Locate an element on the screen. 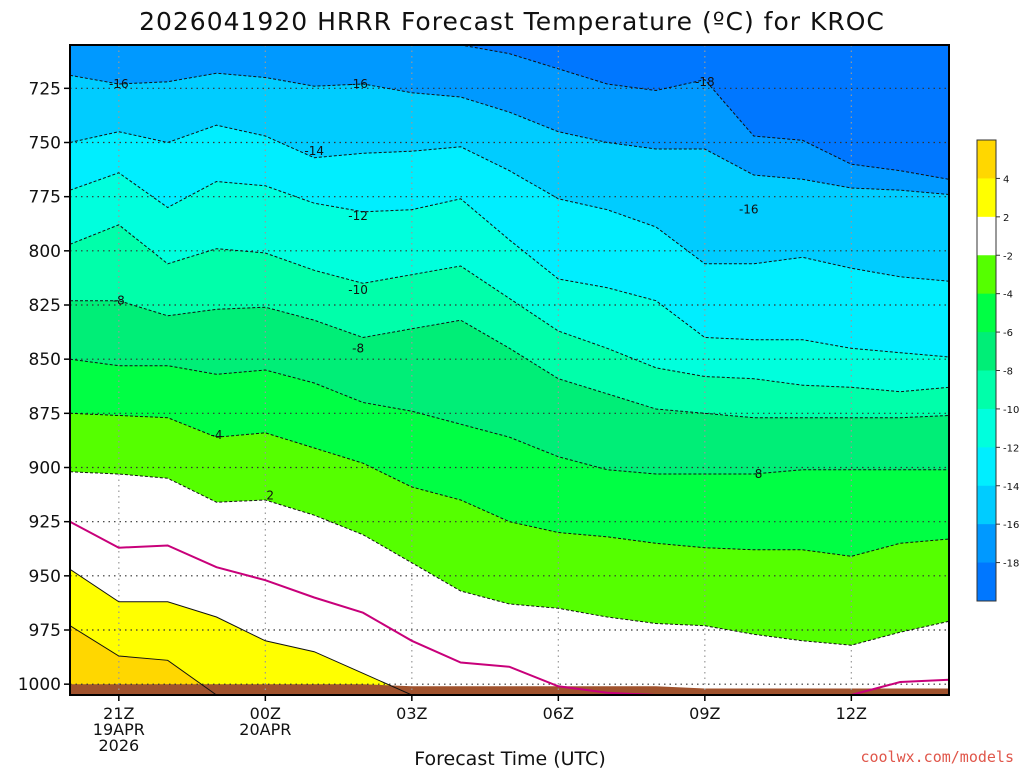 The height and width of the screenshot is (768, 1024). y-tick-label: 900 is located at coordinates (45, 469).